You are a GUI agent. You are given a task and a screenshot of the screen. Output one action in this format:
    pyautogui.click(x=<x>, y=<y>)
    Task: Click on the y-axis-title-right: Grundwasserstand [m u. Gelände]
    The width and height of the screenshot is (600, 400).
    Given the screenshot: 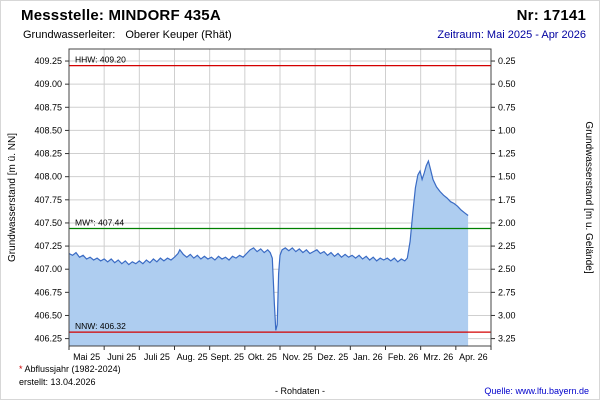 What is the action you would take?
    pyautogui.click(x=588, y=197)
    